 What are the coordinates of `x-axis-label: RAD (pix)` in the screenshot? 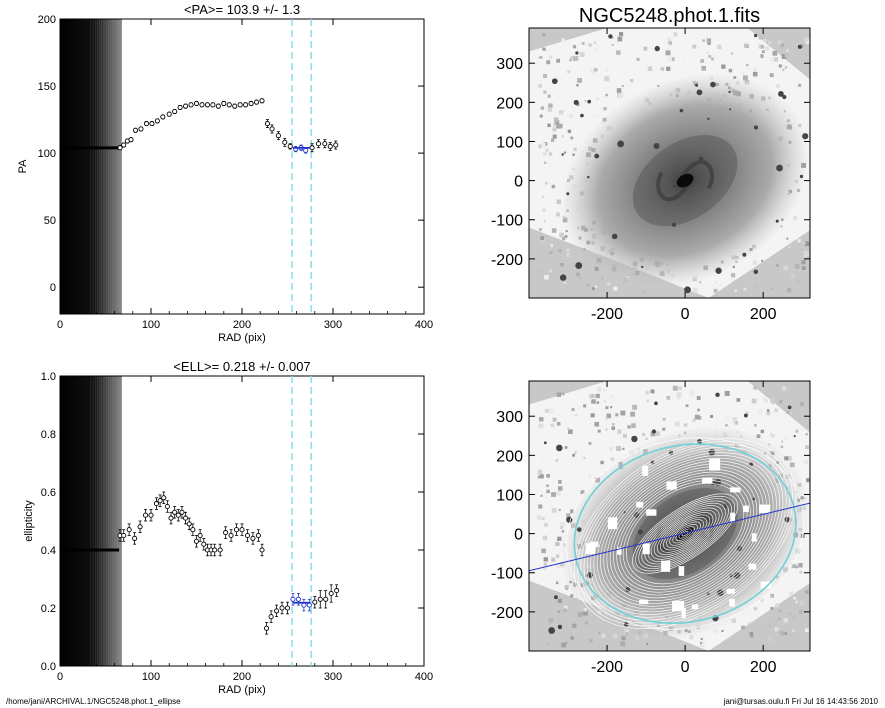 It's located at (242, 690).